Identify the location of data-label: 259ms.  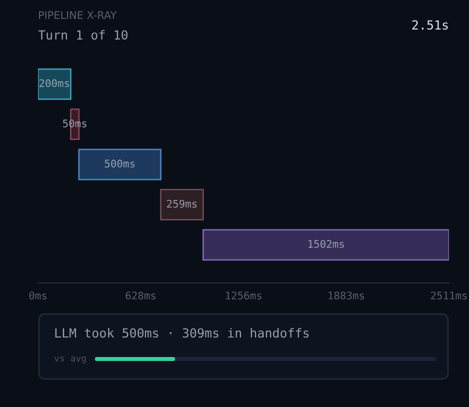
(182, 204).